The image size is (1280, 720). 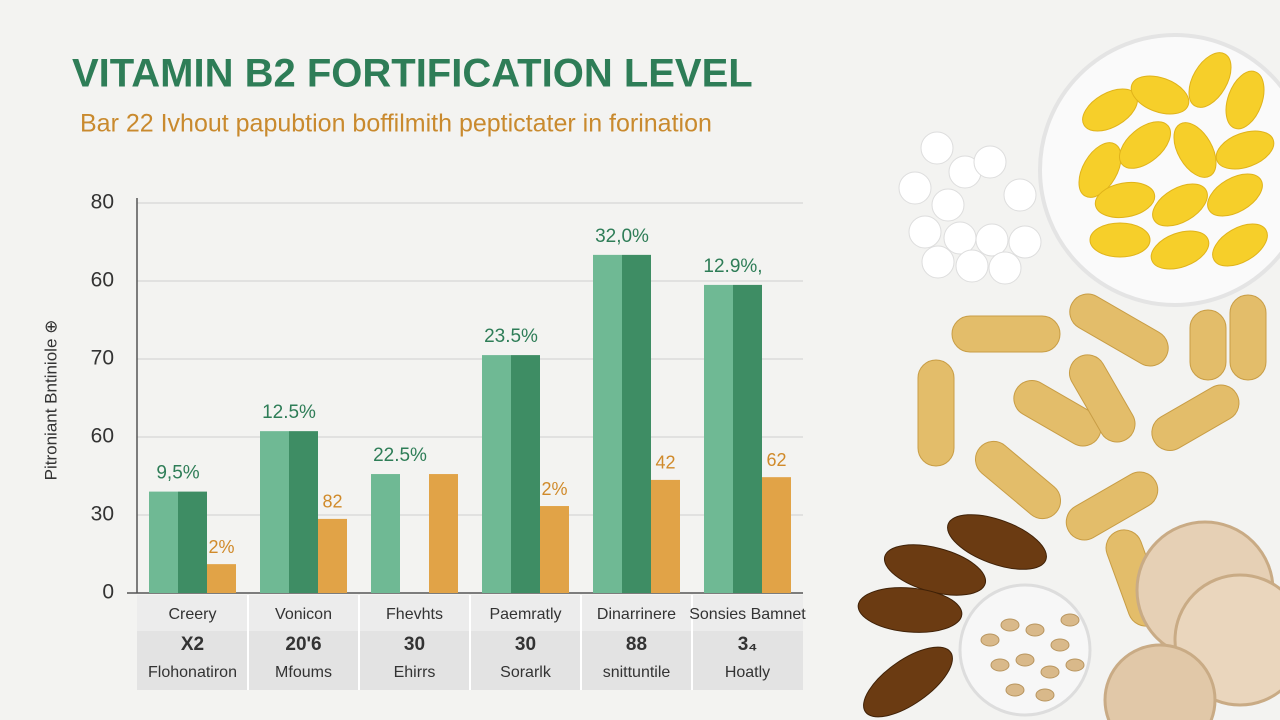 What do you see at coordinates (108, 592) in the screenshot?
I see `y-tick-label: 0` at bounding box center [108, 592].